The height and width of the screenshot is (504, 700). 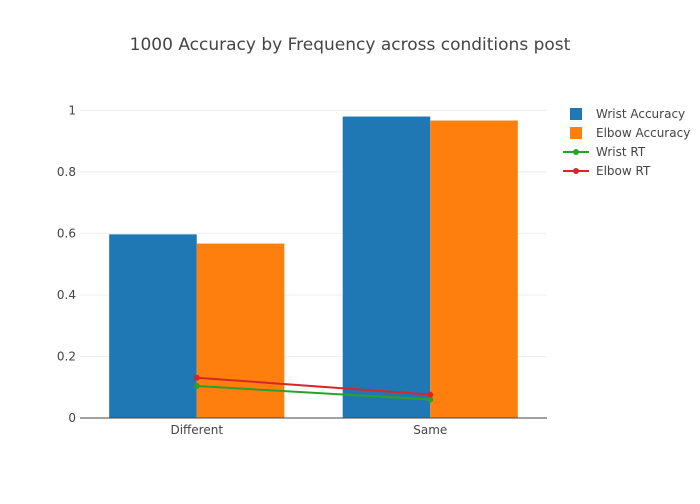 I want to click on legend-item-elbow-rt: Elbow RT, so click(x=607, y=171).